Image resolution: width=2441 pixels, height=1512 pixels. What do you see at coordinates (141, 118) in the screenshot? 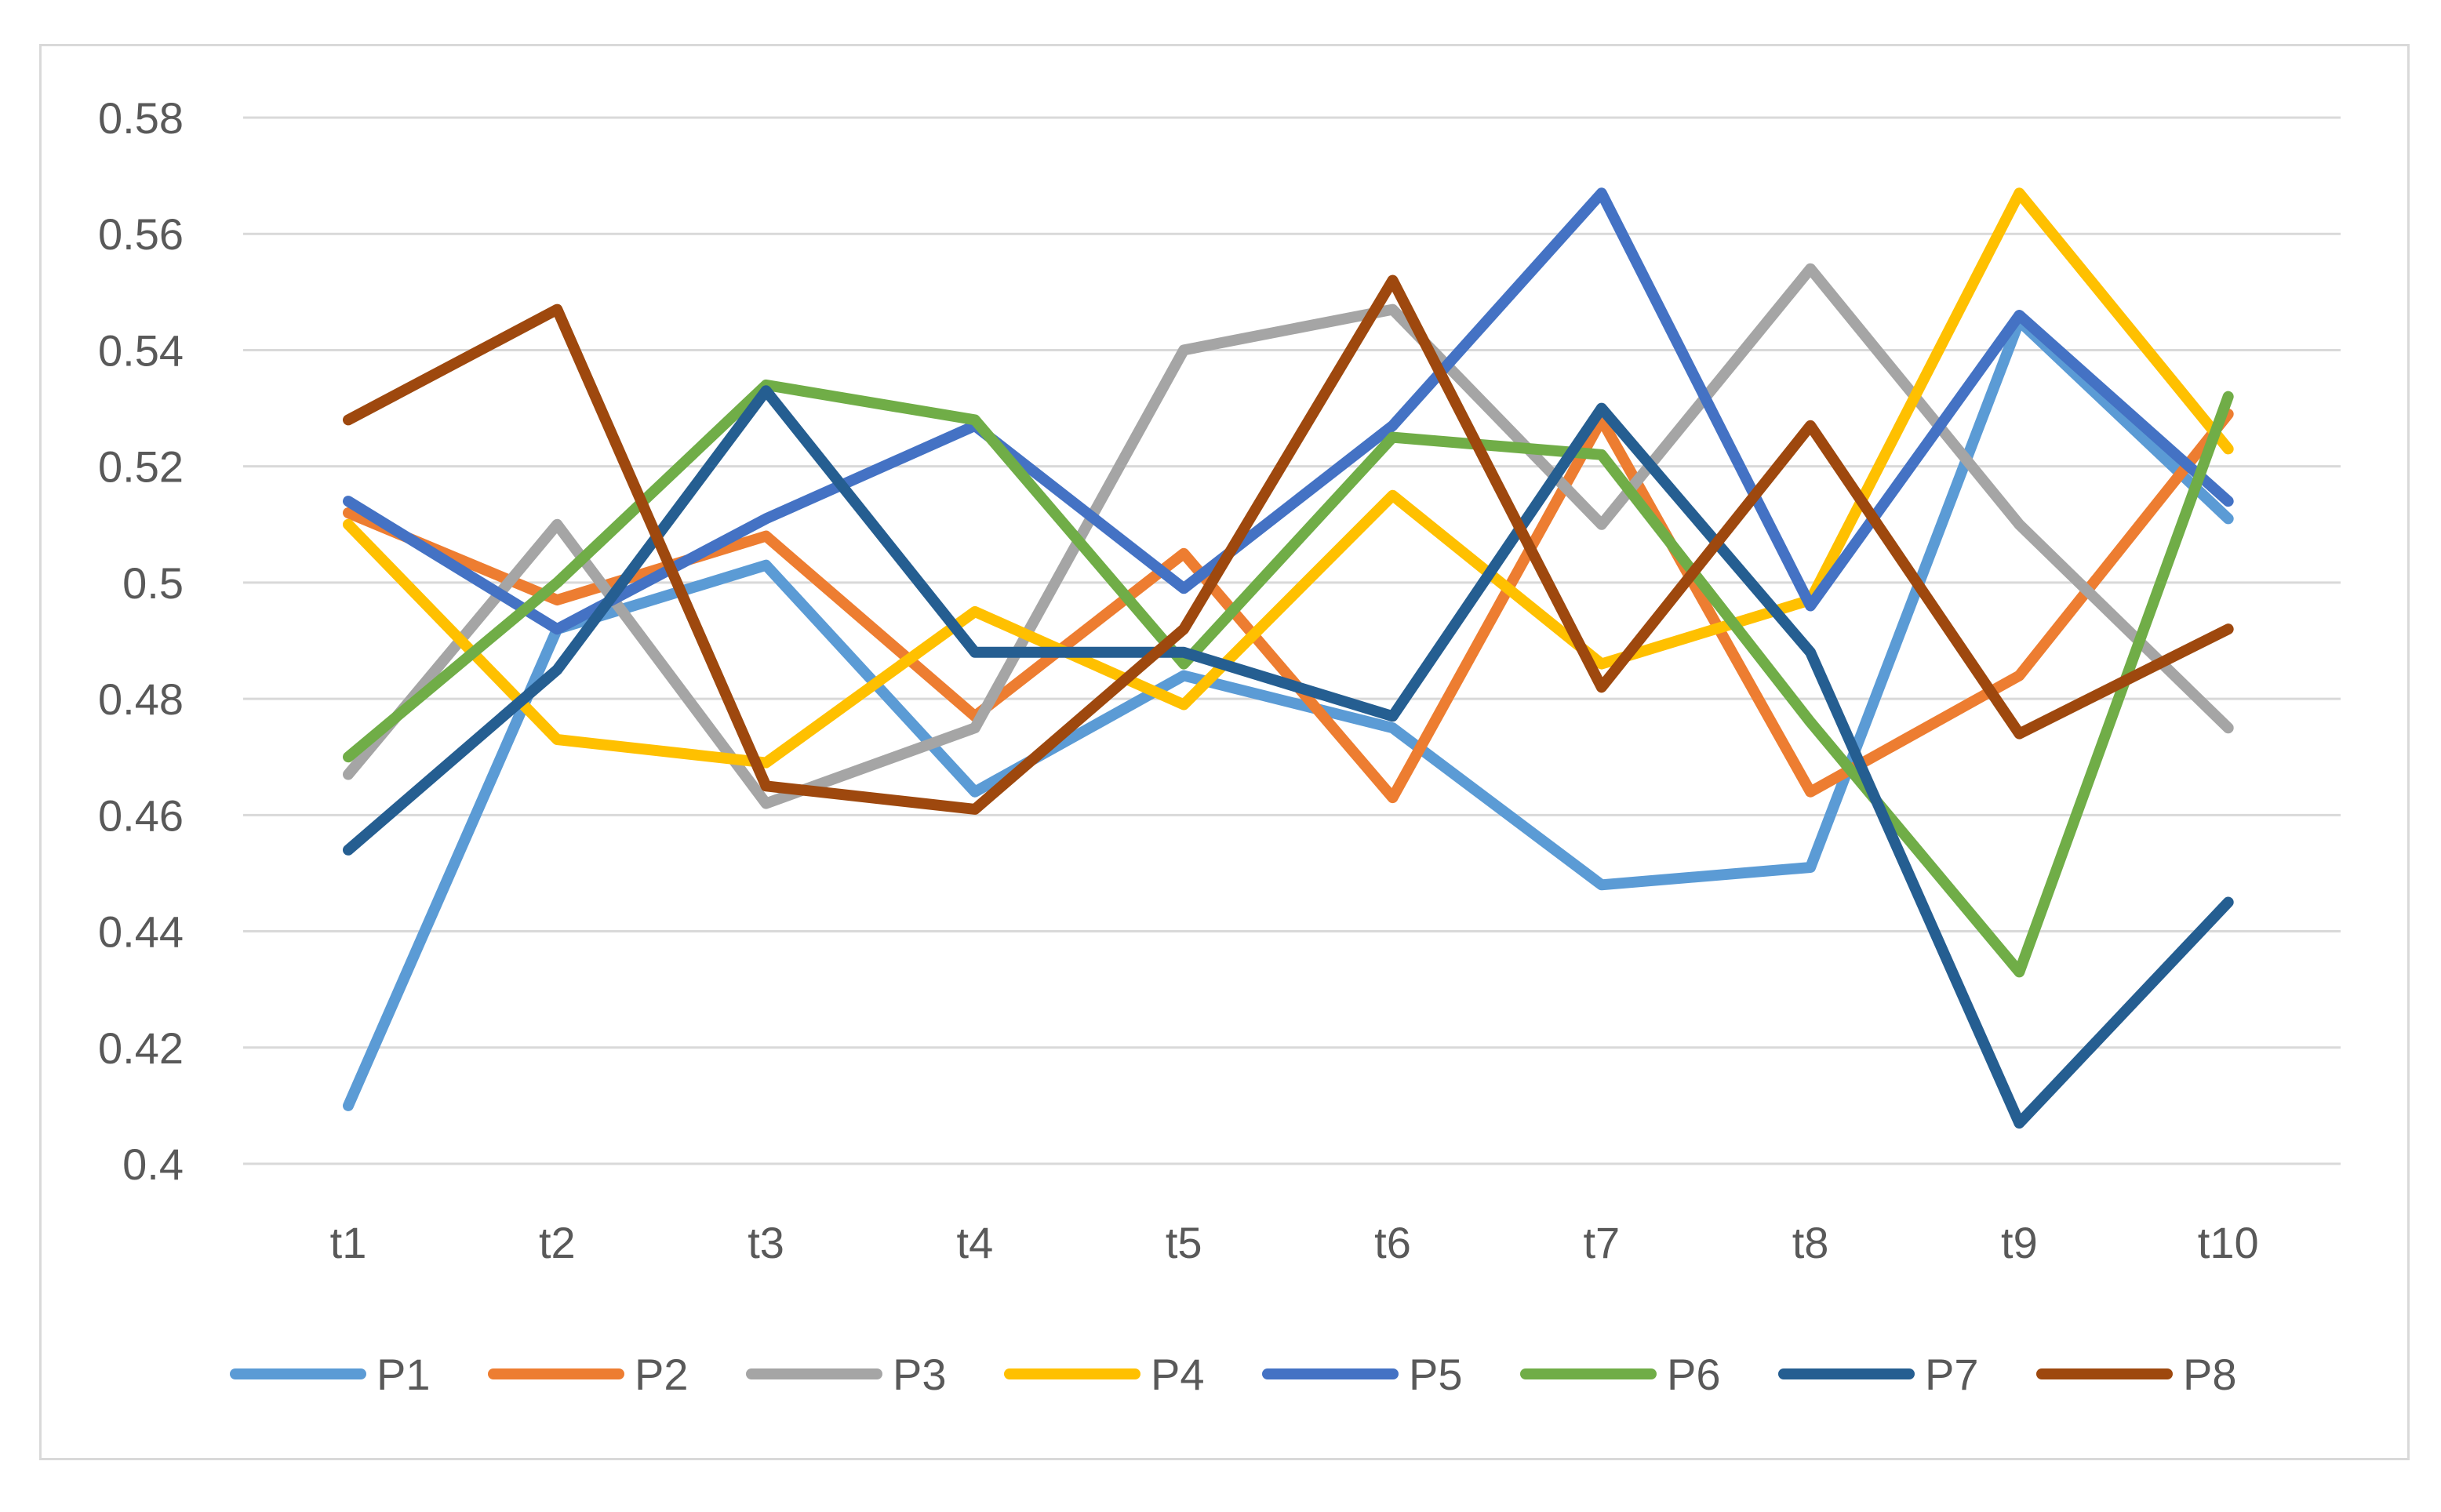
I see `y-tick-label: 0.58` at bounding box center [141, 118].